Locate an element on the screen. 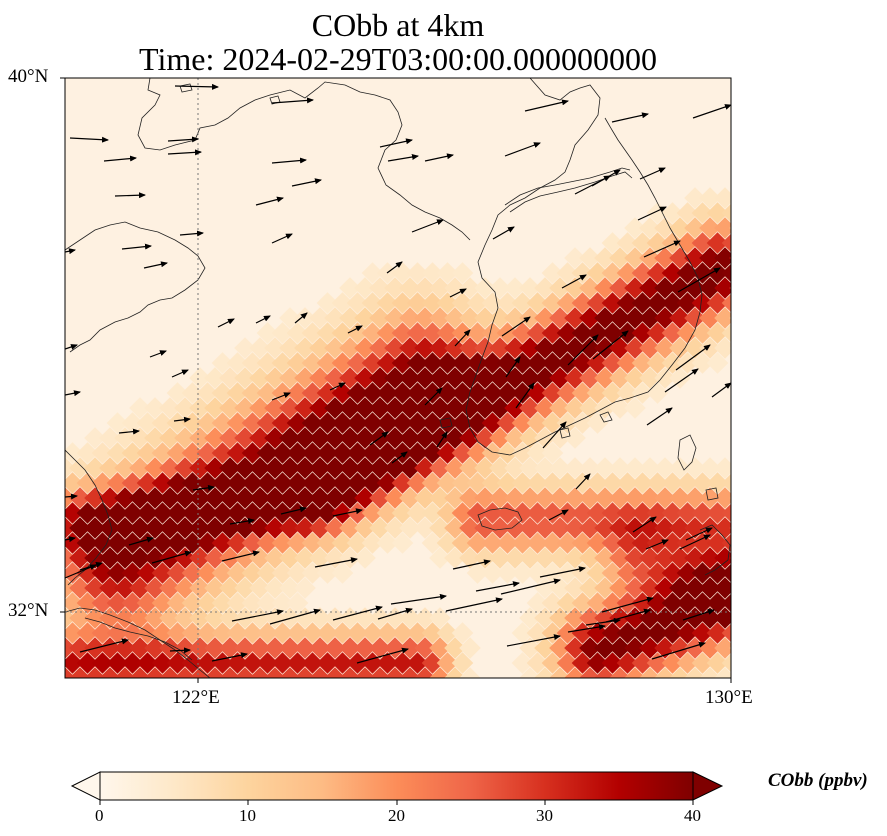 The width and height of the screenshot is (887, 836). colorbar-tick-label: 0 is located at coordinates (99, 815).